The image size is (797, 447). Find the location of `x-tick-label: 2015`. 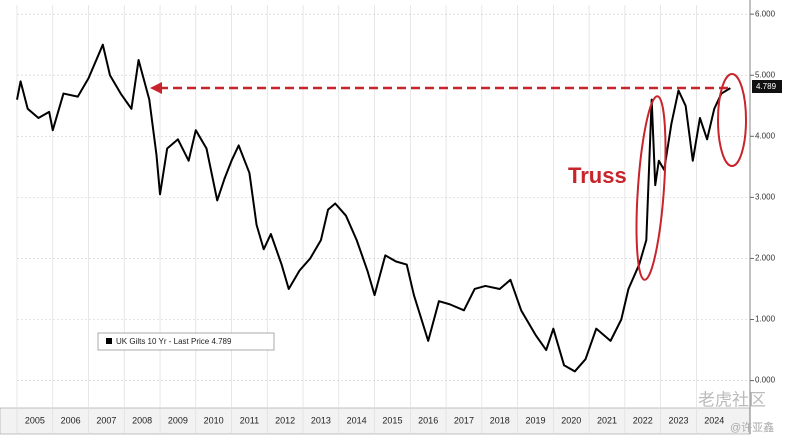

x-tick-label: 2015 is located at coordinates (392, 420).